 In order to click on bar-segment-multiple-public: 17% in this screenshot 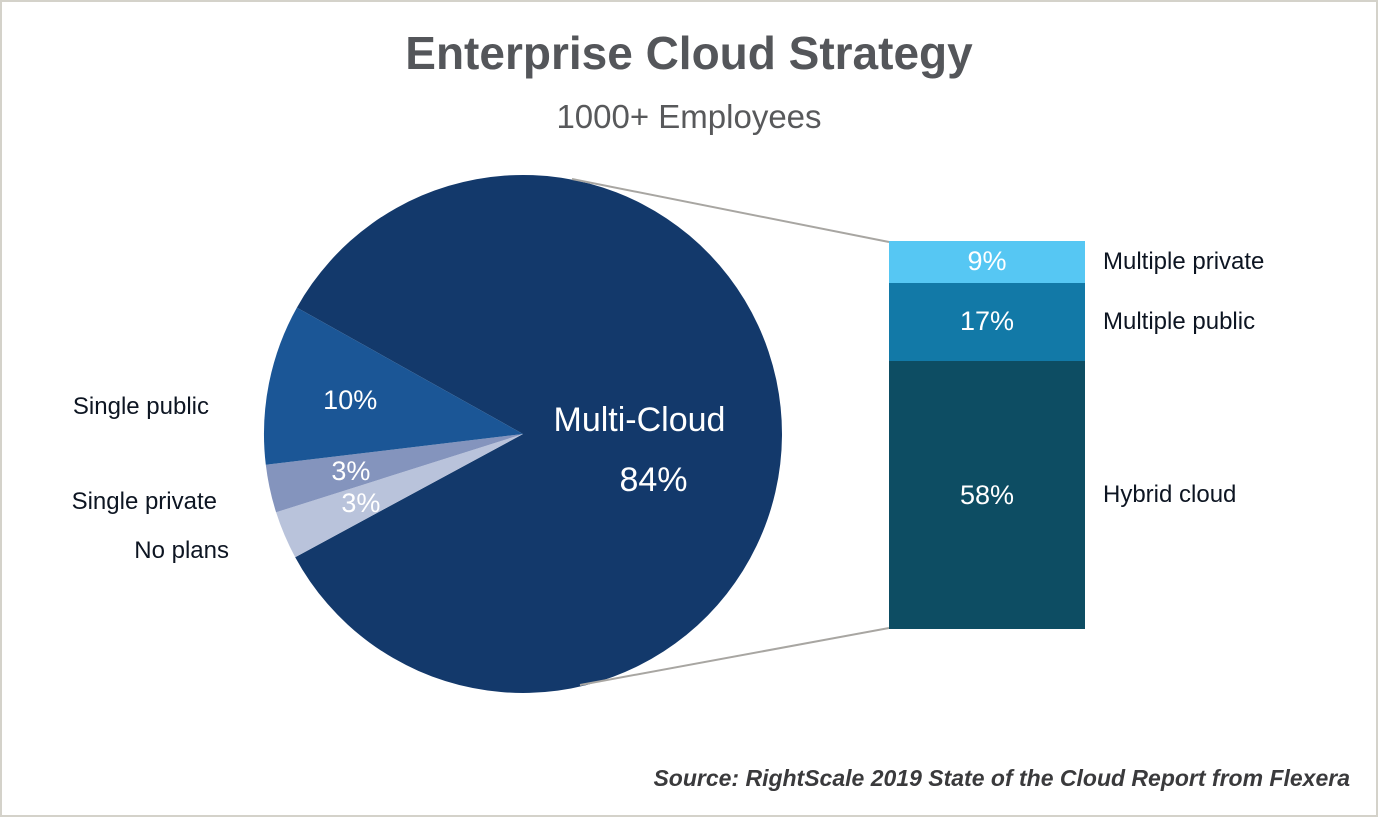, I will do `click(987, 322)`.